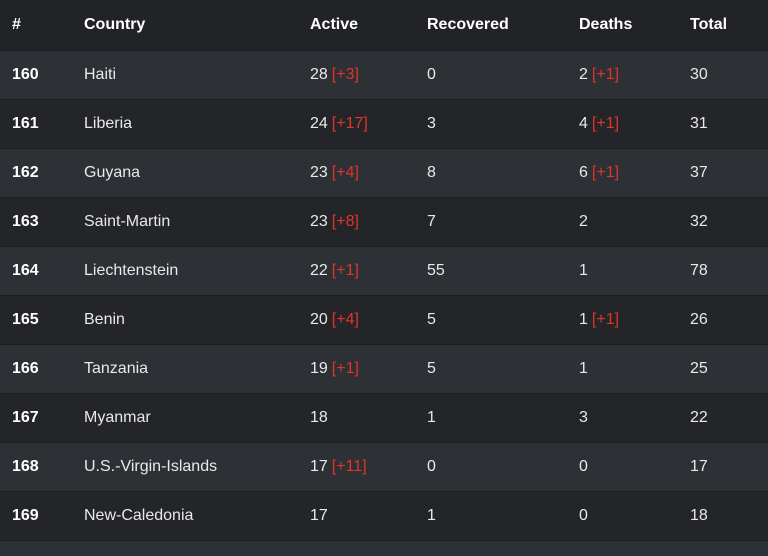 This screenshot has width=768, height=556. What do you see at coordinates (100, 74) in the screenshot?
I see `country-cell: Haiti` at bounding box center [100, 74].